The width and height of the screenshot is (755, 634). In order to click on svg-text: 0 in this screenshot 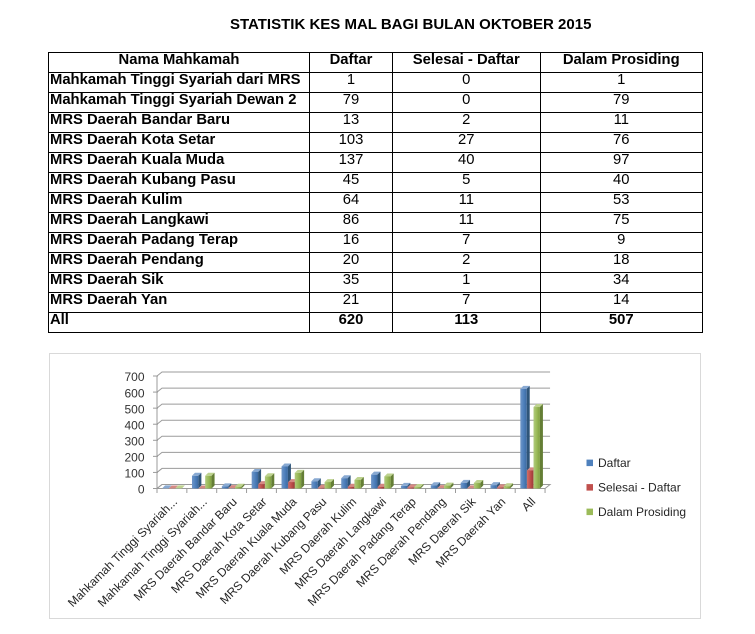, I will do `click(141, 490)`.